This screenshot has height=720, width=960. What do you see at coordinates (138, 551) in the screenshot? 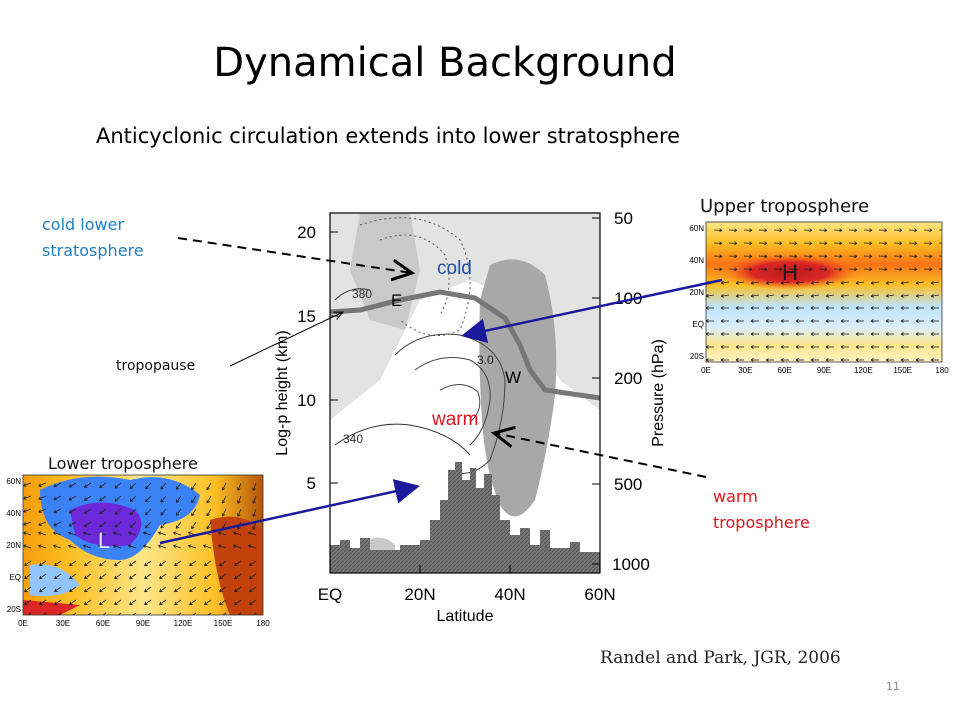
I see `lower-troposphere-map: L 60N 40N 20N EQ 20S 0E 30E 60E 90E 120E 150E 180` at bounding box center [138, 551].